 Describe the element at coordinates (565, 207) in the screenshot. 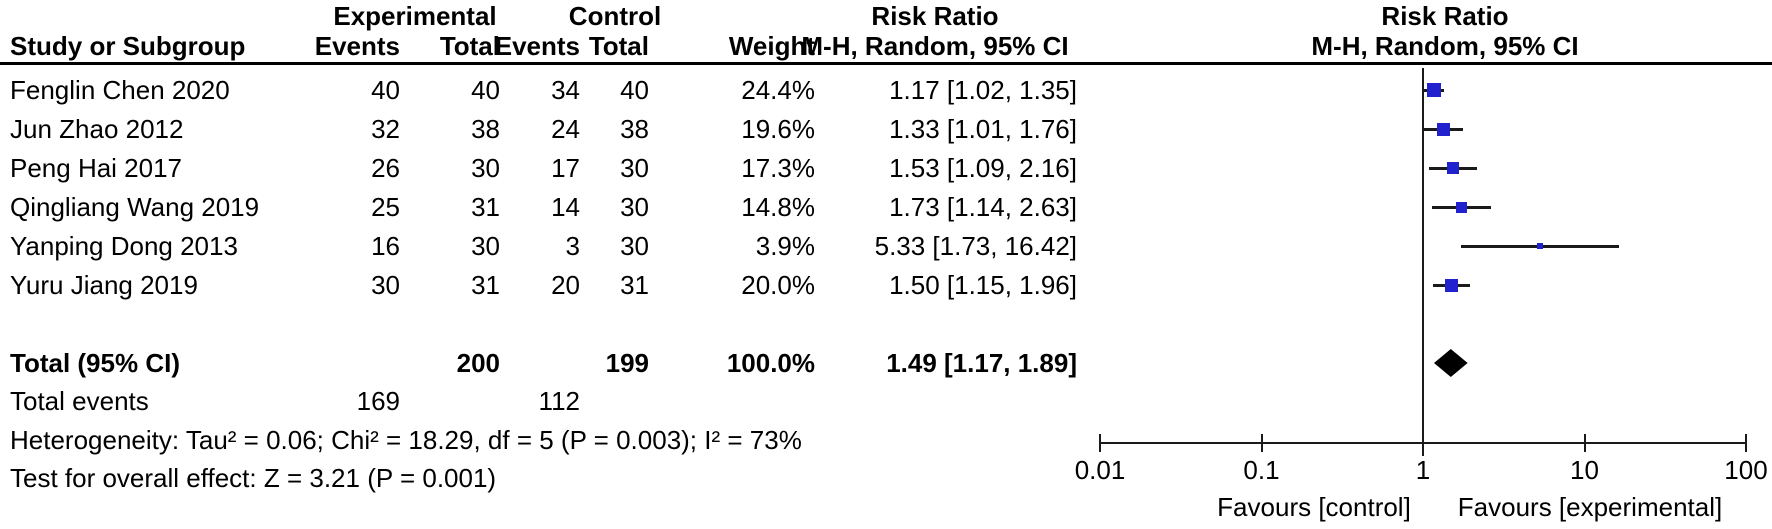

I see `ctrl-events-cell: 14` at that location.